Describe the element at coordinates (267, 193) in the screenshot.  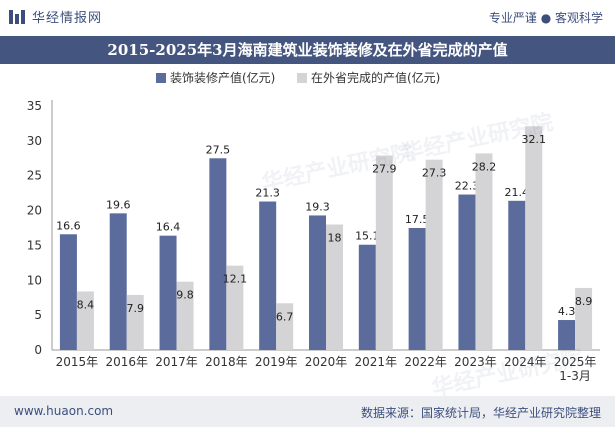
I see `data-label: 21.3` at that location.